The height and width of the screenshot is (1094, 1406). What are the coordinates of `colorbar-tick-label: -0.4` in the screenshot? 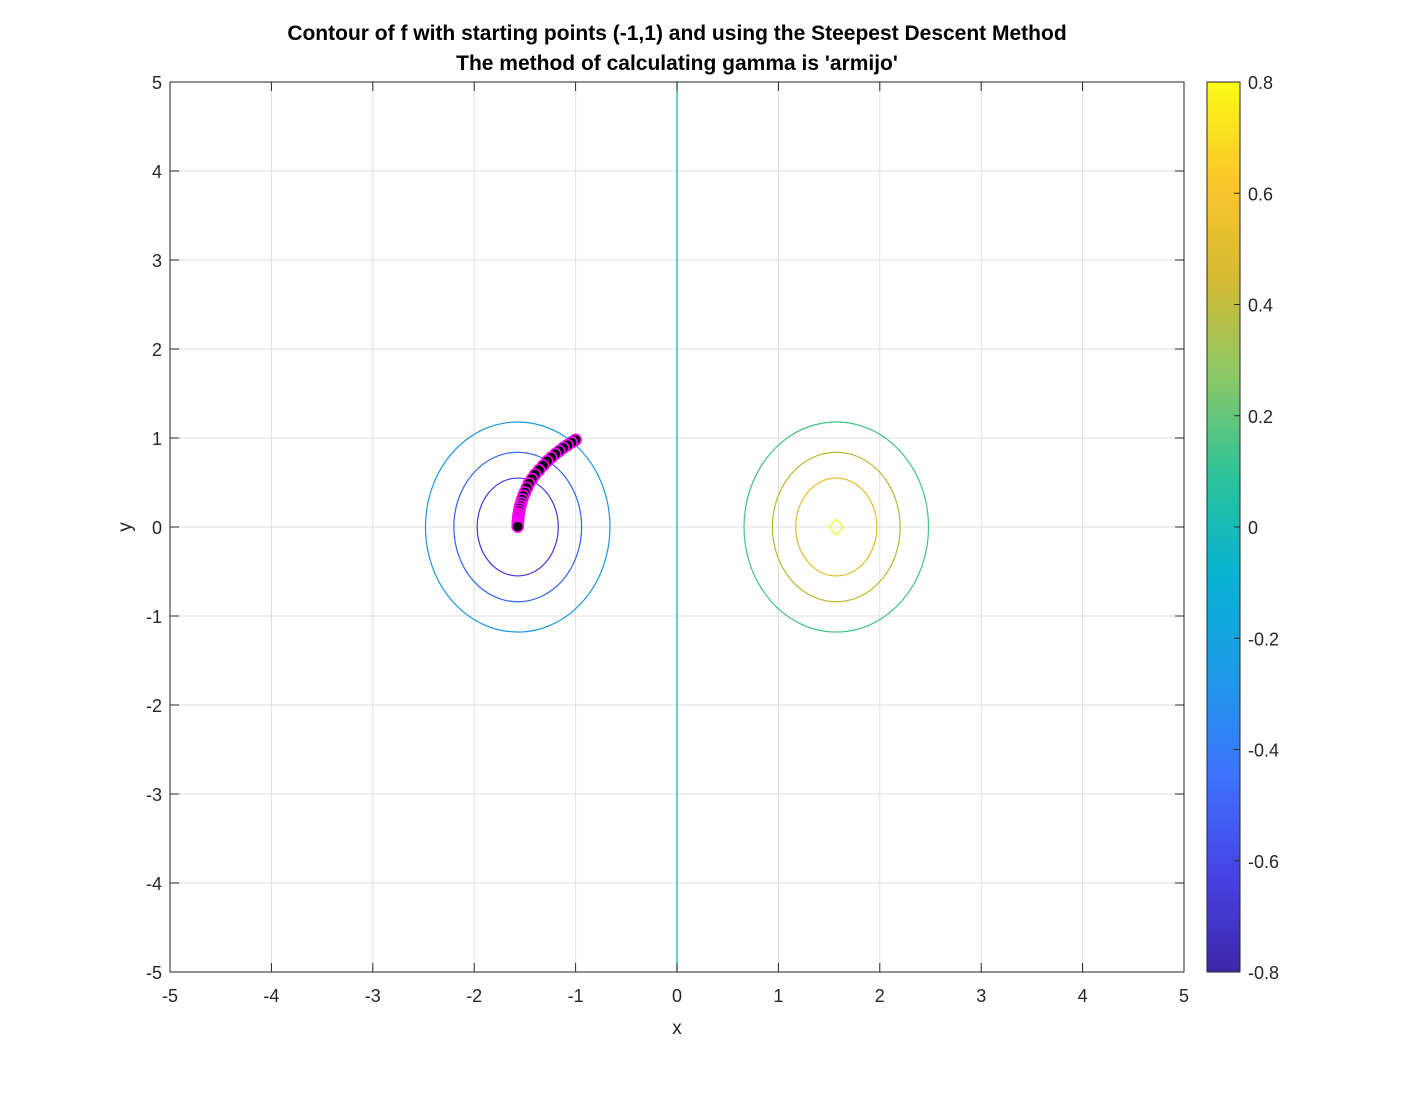 It's located at (1263, 751).